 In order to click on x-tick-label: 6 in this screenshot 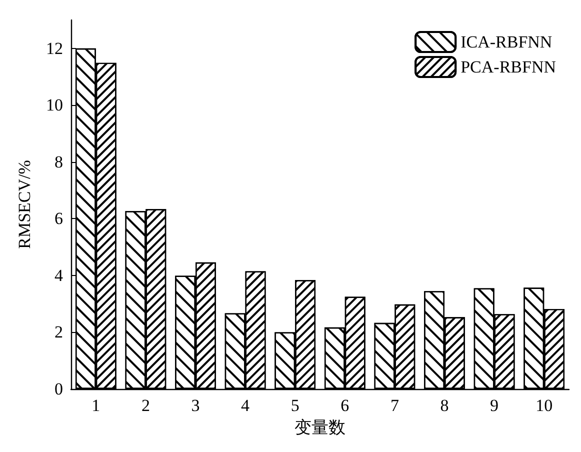, I will do `click(345, 405)`.